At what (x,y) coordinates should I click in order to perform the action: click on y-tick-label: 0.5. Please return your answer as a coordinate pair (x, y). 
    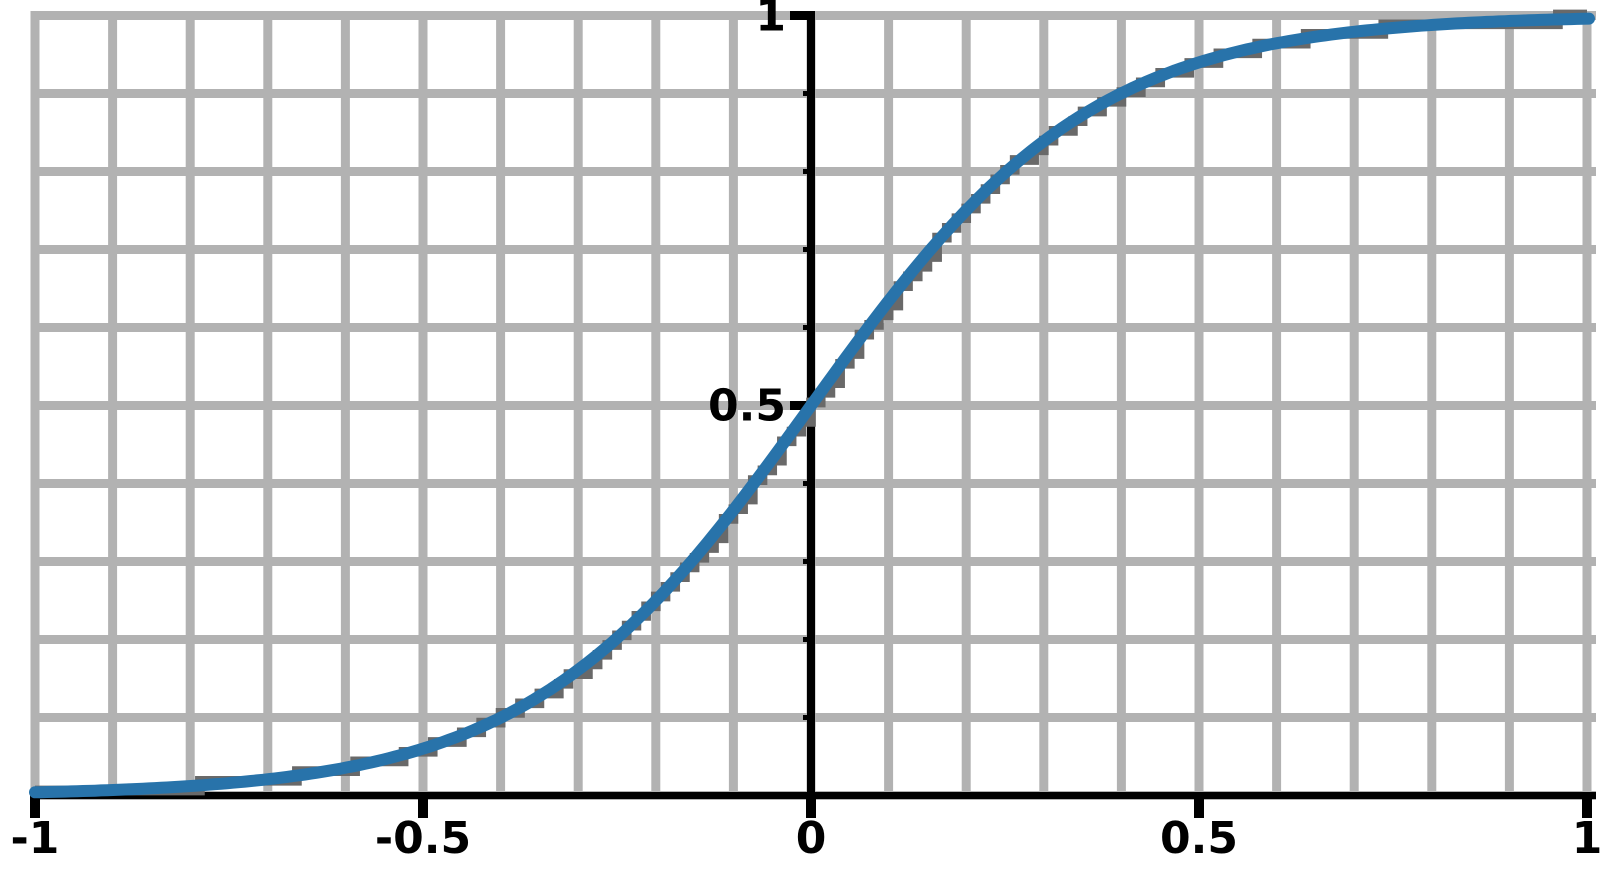
    Looking at the image, I should click on (747, 406).